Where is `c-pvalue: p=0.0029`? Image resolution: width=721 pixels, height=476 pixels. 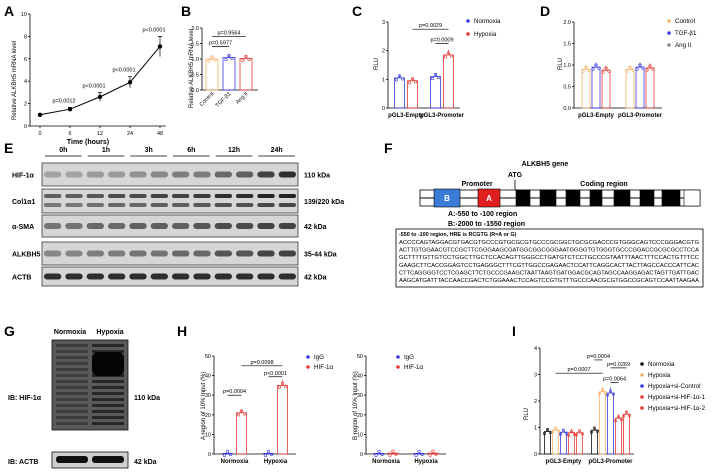
c-pvalue: p=0.0029 is located at coordinates (430, 26).